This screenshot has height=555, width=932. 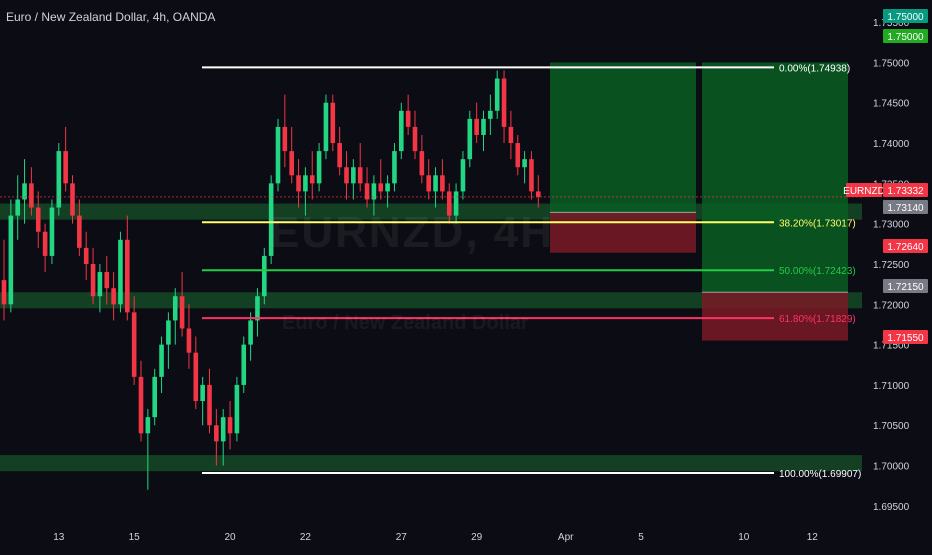 What do you see at coordinates (891, 23) in the screenshot?
I see `y-tick-label: 1.75500` at bounding box center [891, 23].